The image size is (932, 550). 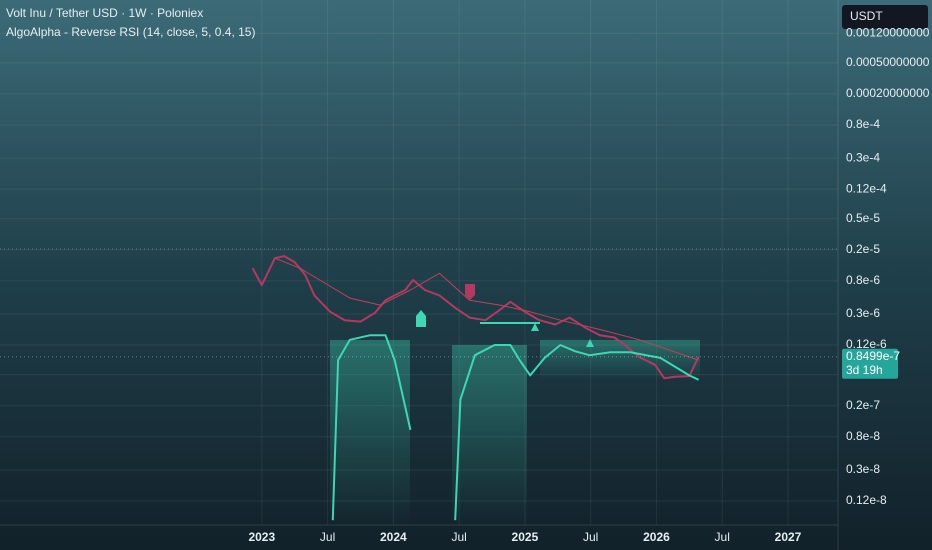 What do you see at coordinates (104, 13) in the screenshot?
I see `chart-title: Volt Inu / Tether USD · 1W · Poloniex` at bounding box center [104, 13].